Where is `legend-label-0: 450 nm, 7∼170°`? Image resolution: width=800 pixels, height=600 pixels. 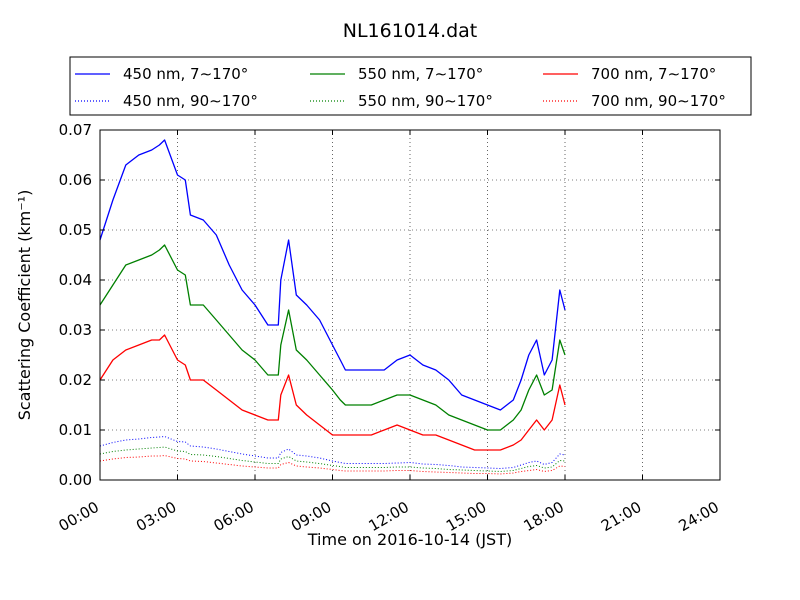
legend-label-0: 450 nm, 7∼170° is located at coordinates (185, 74).